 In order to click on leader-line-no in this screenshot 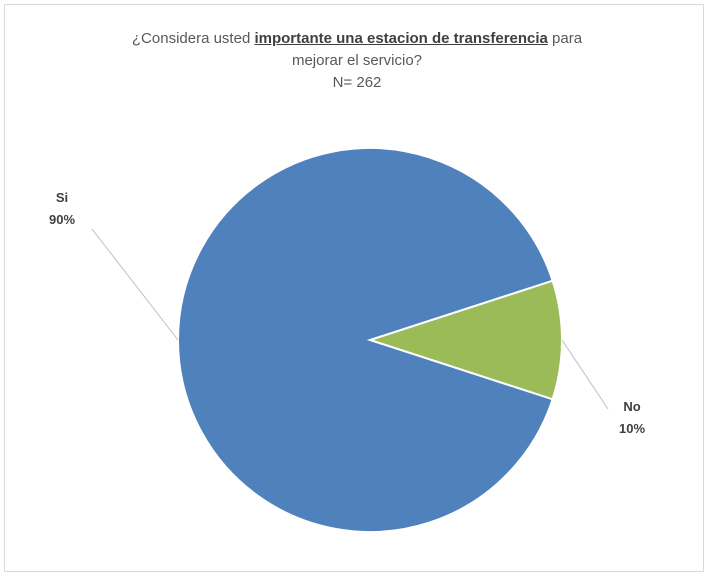, I will do `click(585, 374)`.